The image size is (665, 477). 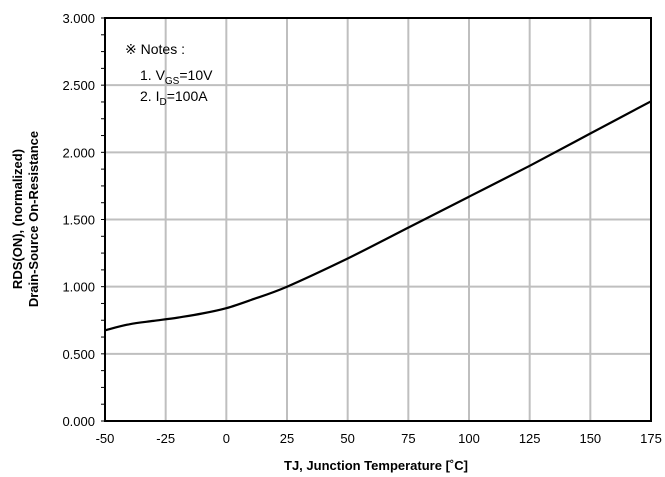 I want to click on y-tick-label: 3.000, so click(x=78, y=18).